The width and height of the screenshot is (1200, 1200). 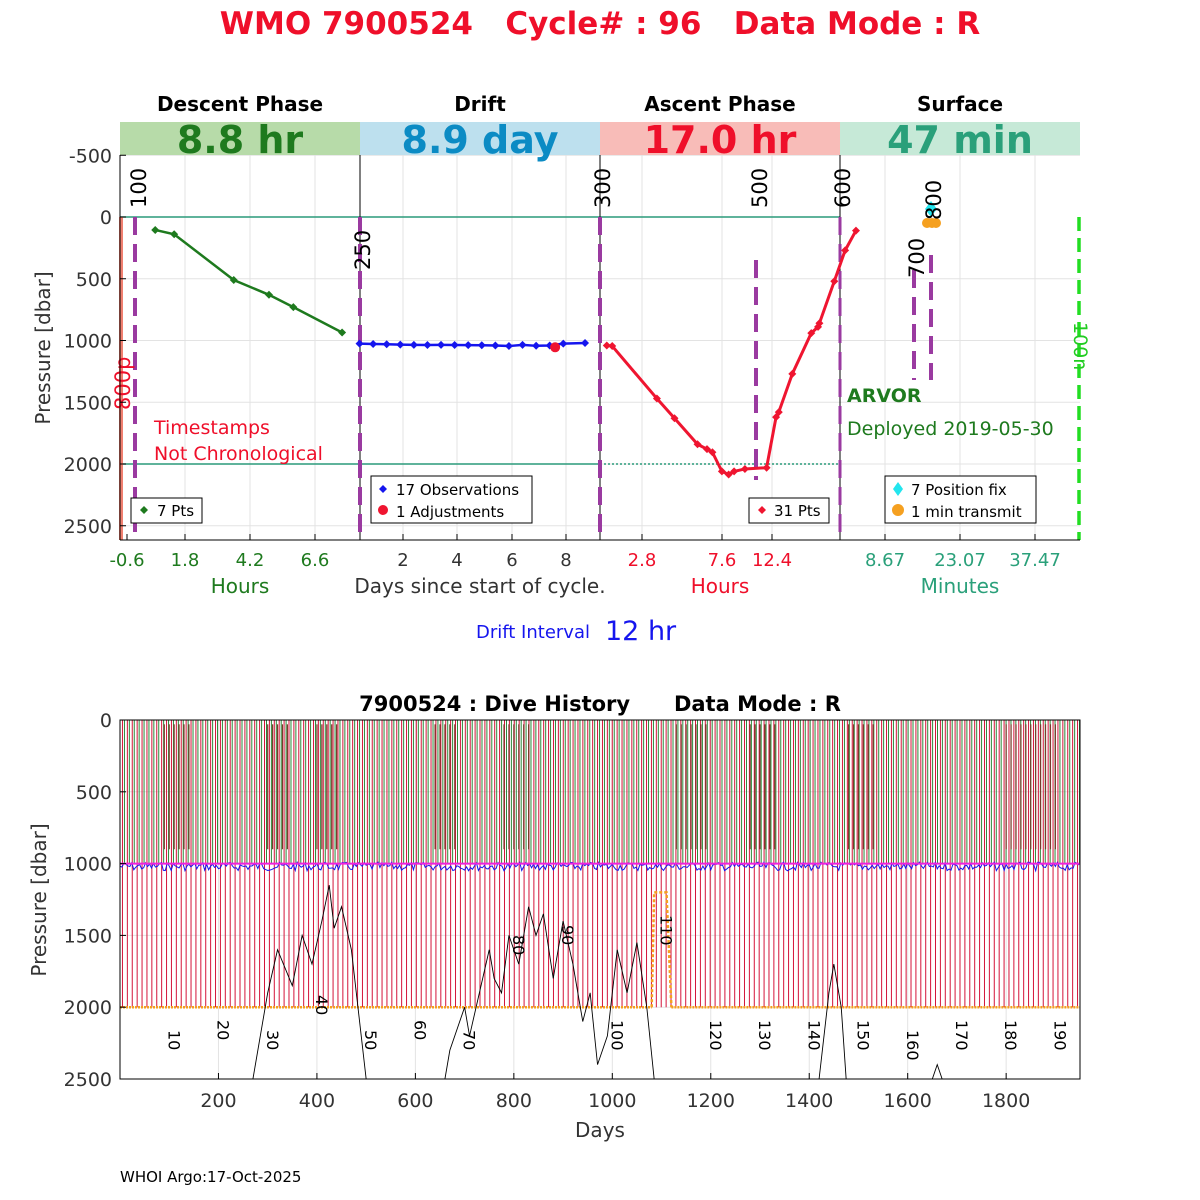 I want to click on cycle-label: 80, so click(x=518, y=945).